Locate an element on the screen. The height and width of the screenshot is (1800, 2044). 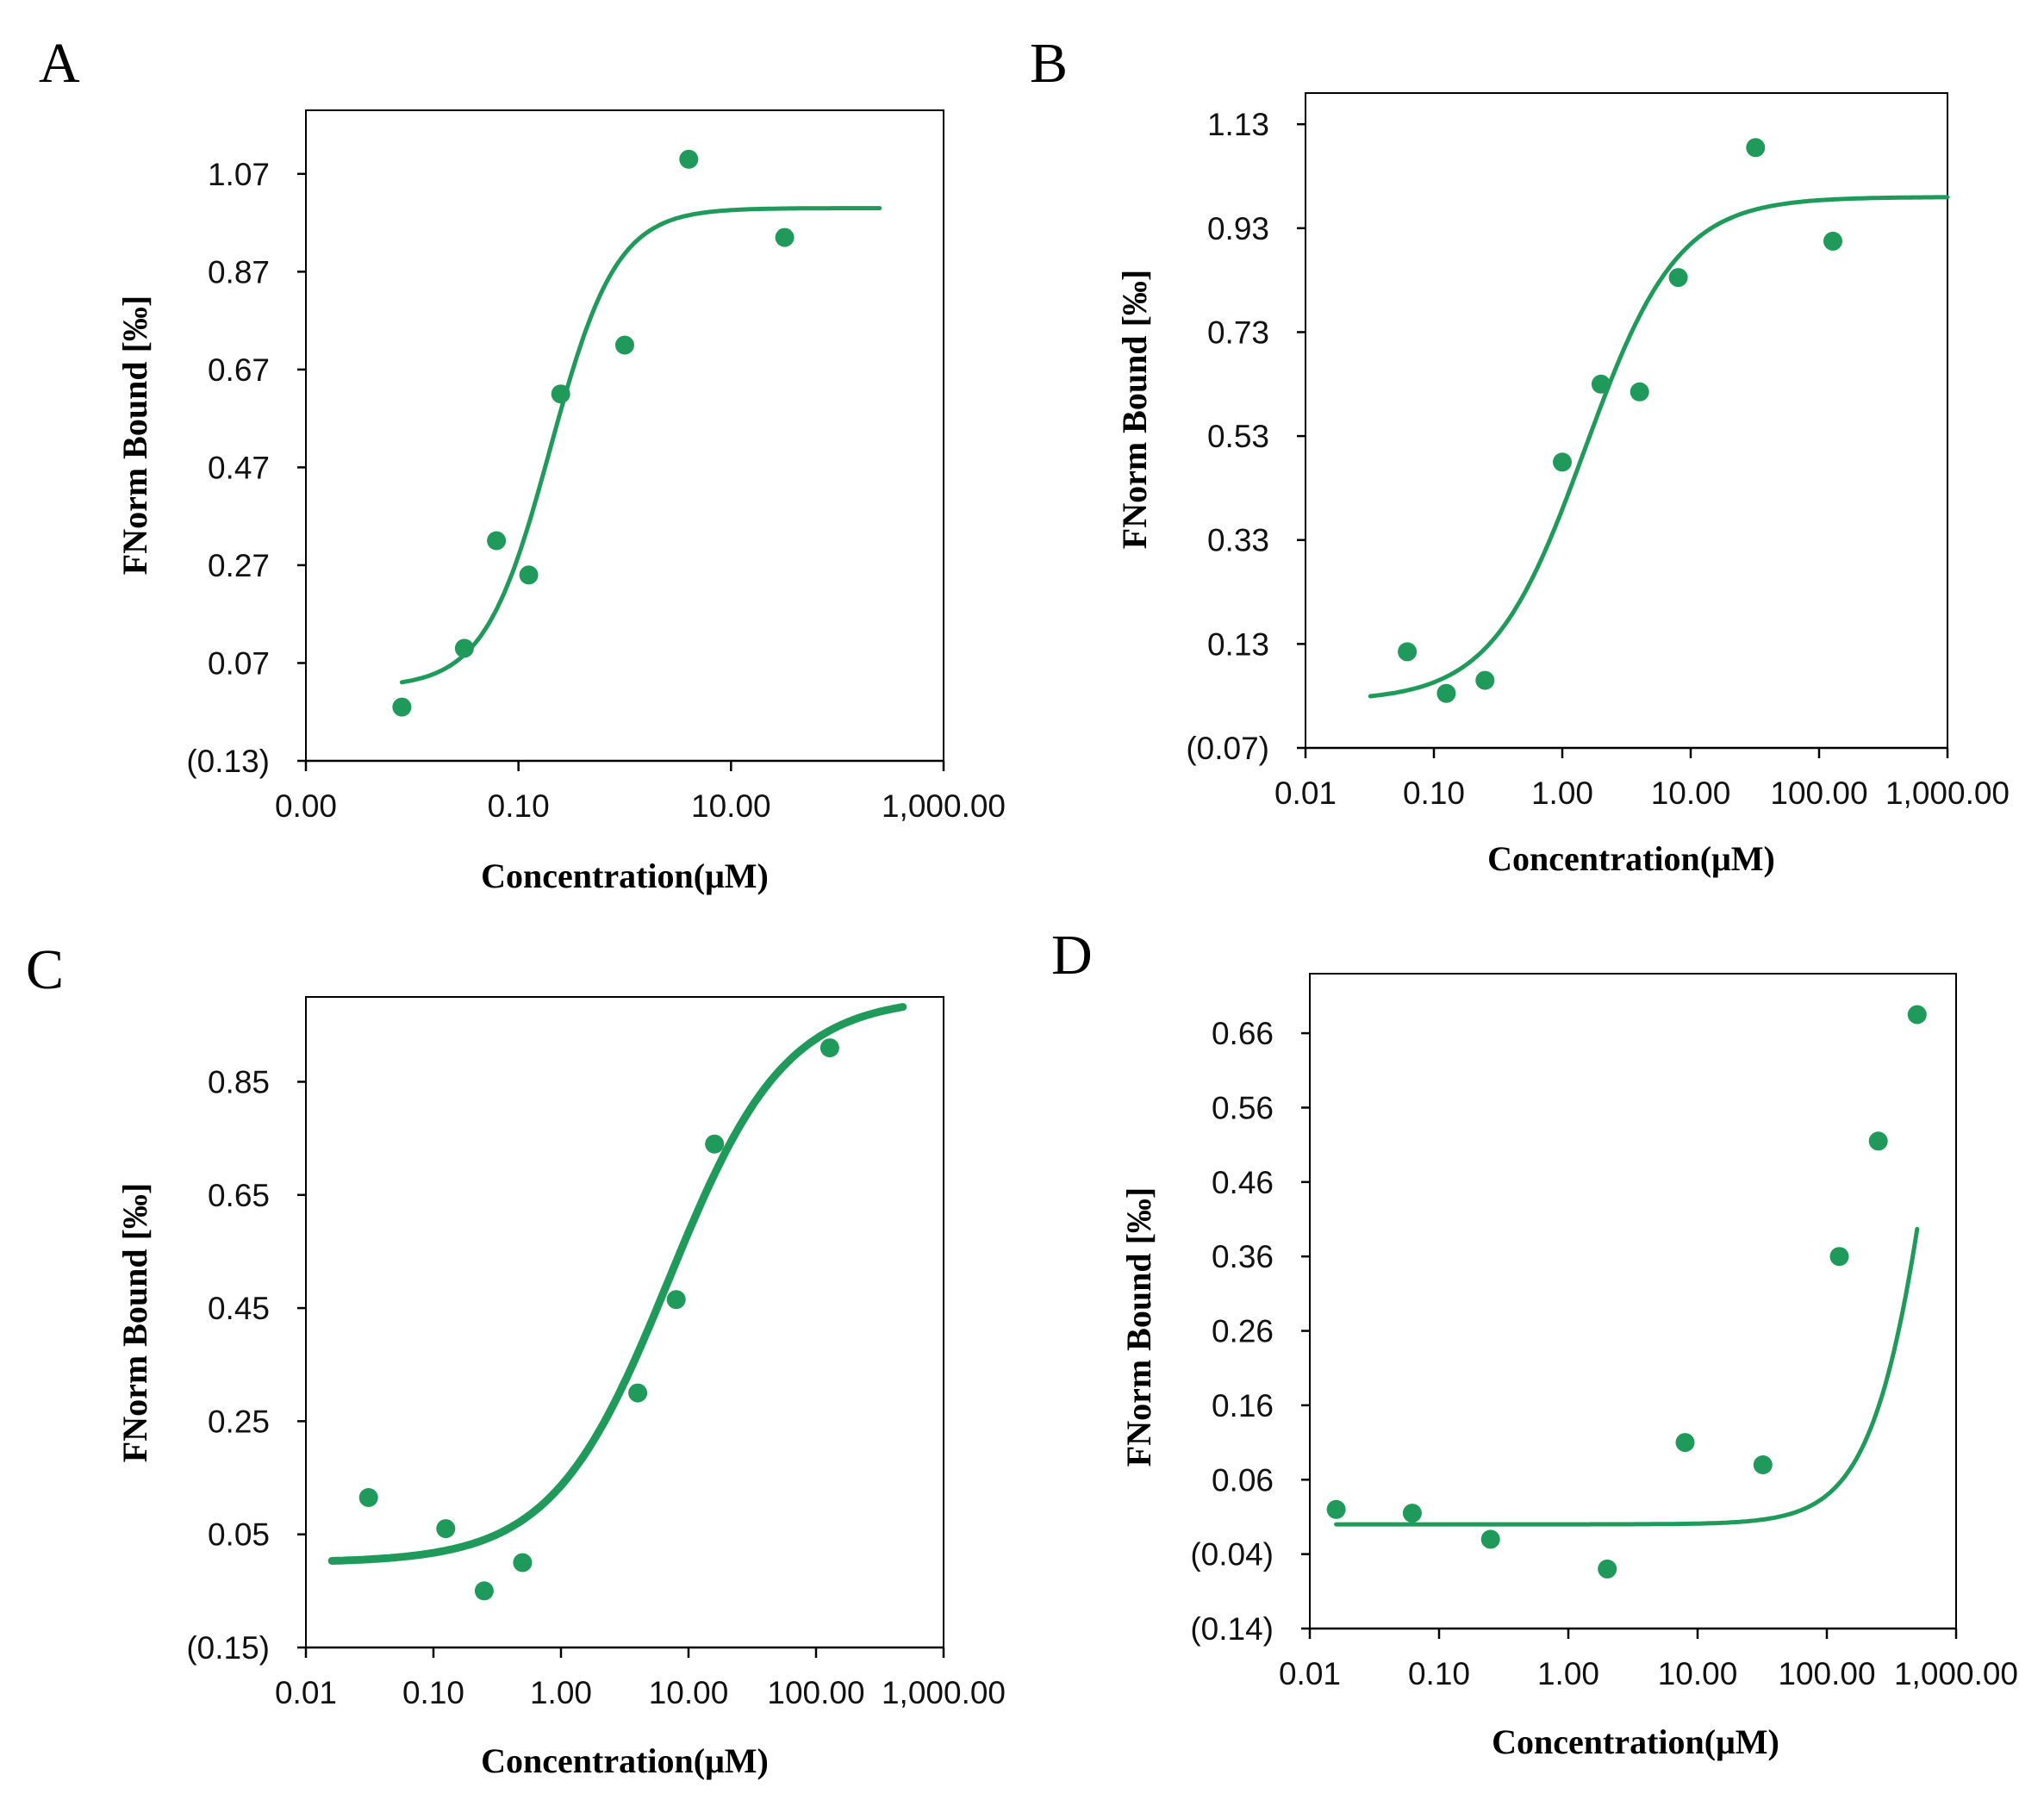
y-tick-label: 0.56 is located at coordinates (1243, 1107).